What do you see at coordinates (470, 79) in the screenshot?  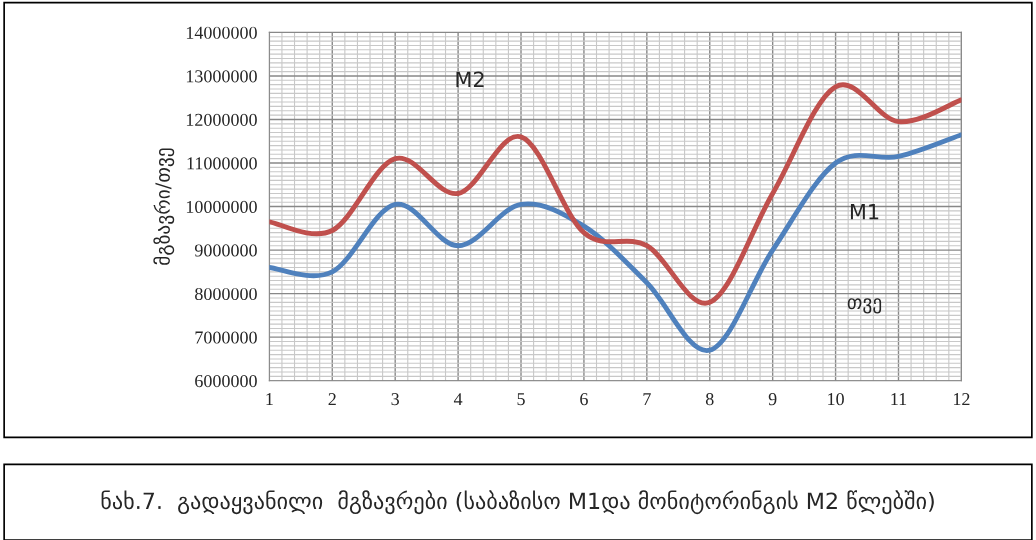 I see `text: M2` at bounding box center [470, 79].